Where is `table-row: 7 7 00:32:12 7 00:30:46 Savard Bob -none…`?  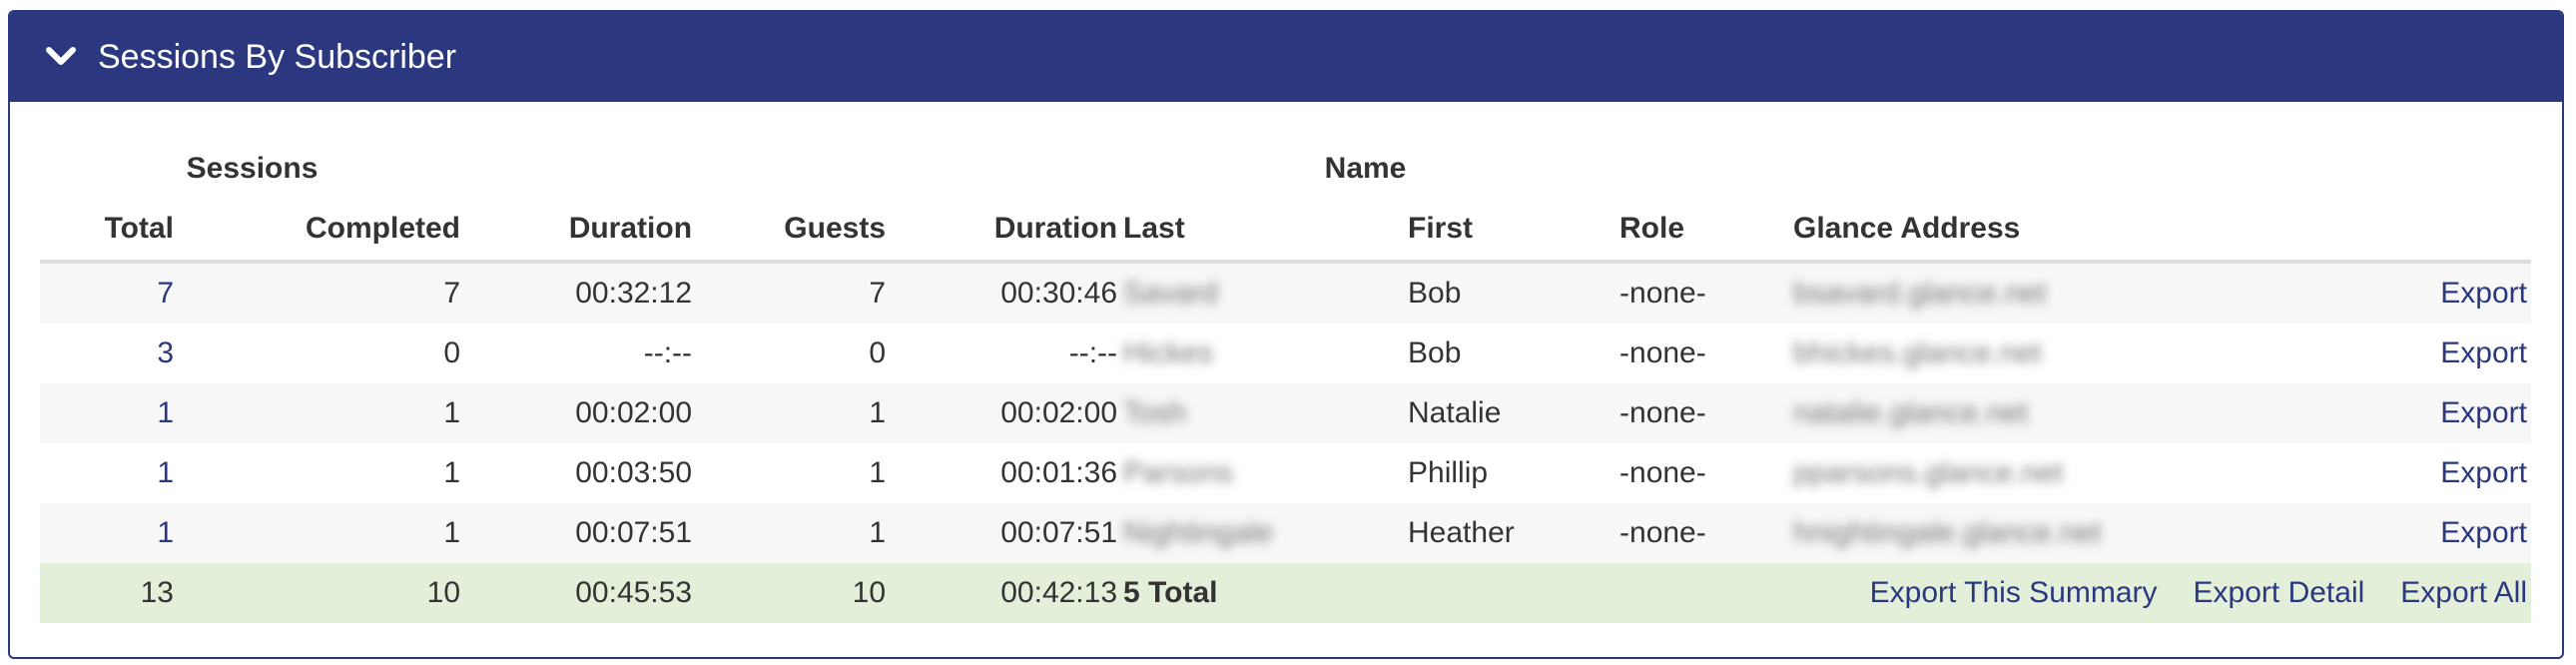
table-row: 7 7 00:32:12 7 00:30:46 Savard Bob -none… is located at coordinates (1286, 293).